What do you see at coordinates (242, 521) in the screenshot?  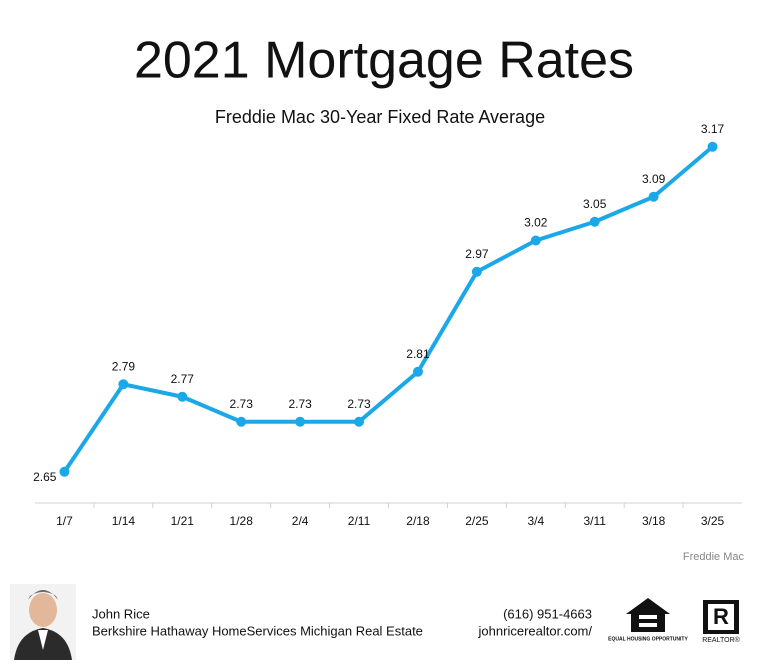 I see `x-tick-label: 1/28` at bounding box center [242, 521].